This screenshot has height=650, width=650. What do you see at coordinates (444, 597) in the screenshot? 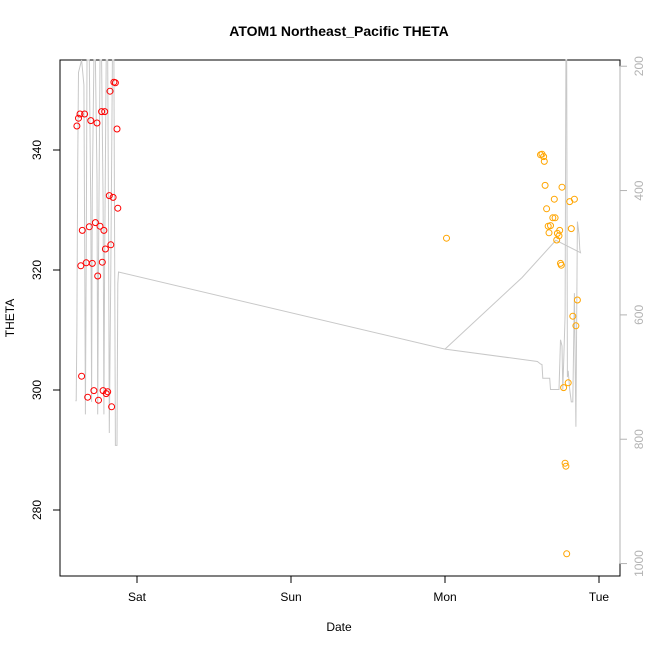
I see `x-tick-label: Mon` at bounding box center [444, 597].